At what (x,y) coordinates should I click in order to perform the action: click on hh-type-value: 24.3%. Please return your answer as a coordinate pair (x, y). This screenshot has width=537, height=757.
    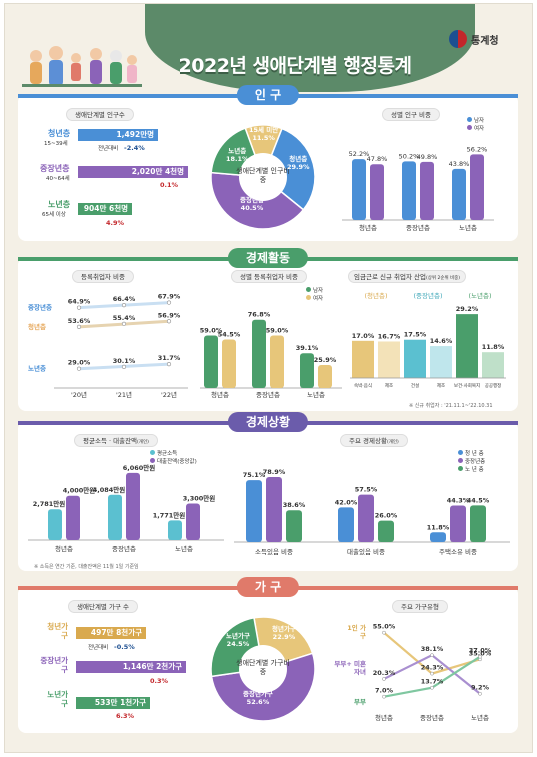
    Looking at the image, I should click on (432, 668).